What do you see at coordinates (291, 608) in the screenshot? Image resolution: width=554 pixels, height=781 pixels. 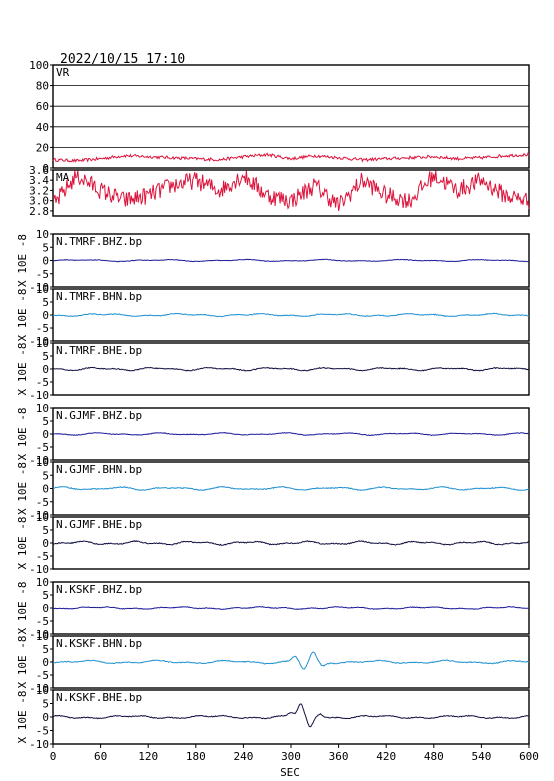 I see `series-line-kskf-bhz` at bounding box center [291, 608].